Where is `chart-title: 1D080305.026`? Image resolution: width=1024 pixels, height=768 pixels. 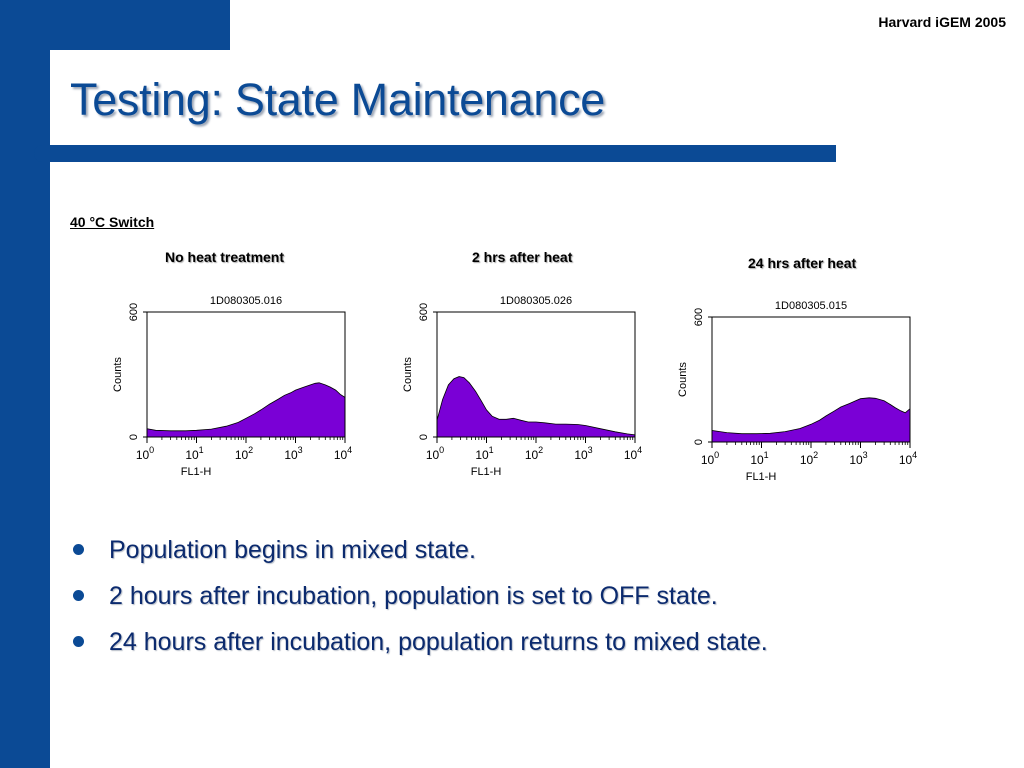 chart-title: 1D080305.026 is located at coordinates (536, 301).